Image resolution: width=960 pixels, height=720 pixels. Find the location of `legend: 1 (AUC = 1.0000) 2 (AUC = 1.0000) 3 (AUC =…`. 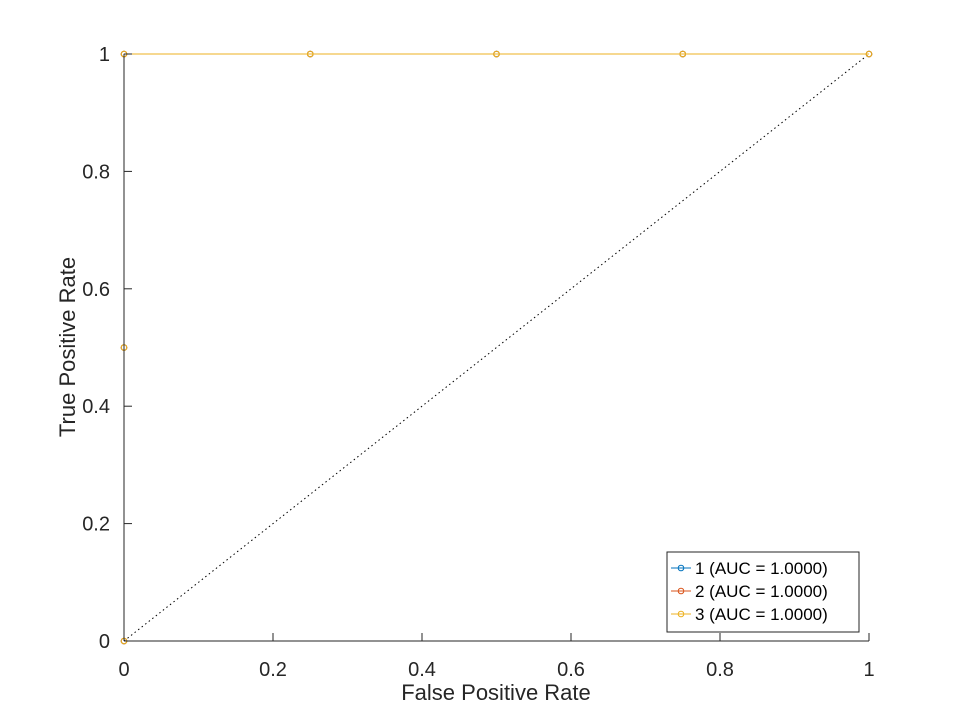

legend: 1 (AUC = 1.0000) 2 (AUC = 1.0000) 3 (AUC =… is located at coordinates (763, 592).